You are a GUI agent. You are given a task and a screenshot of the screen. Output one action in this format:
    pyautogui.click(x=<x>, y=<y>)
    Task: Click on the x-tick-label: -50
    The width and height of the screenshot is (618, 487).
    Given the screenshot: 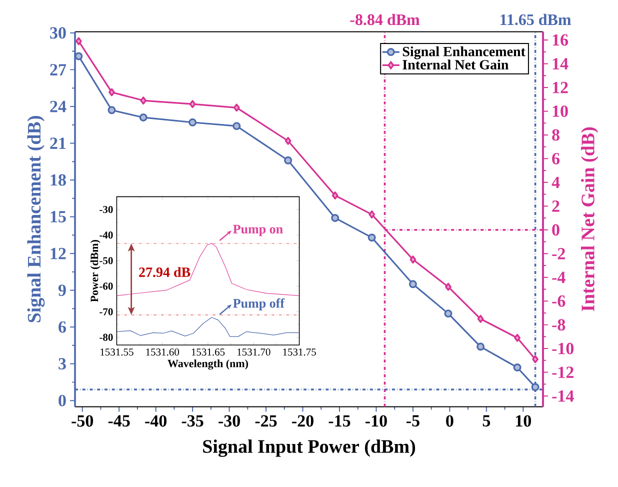 What is the action you would take?
    pyautogui.click(x=83, y=421)
    